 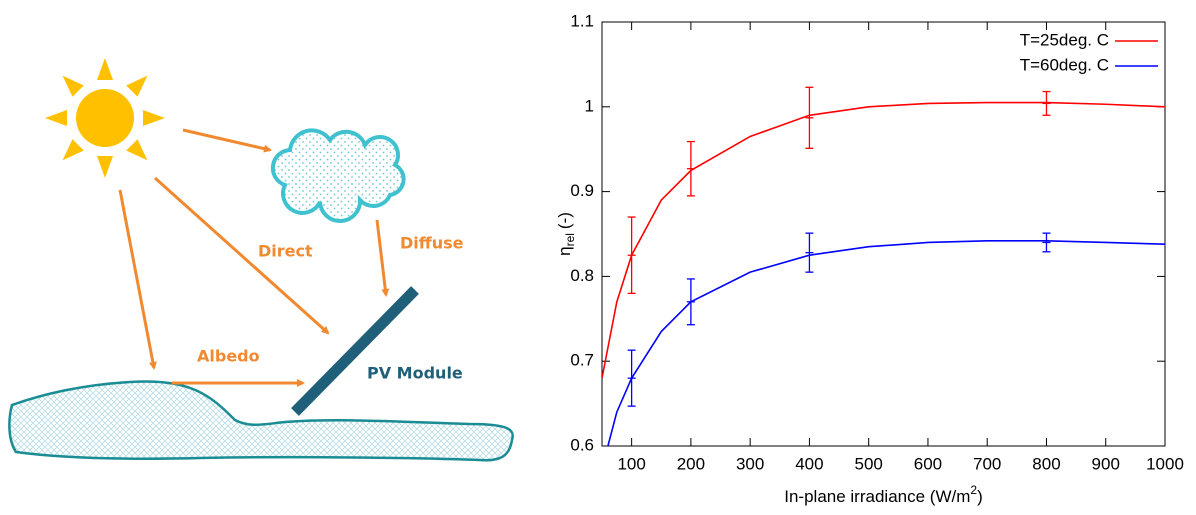 What do you see at coordinates (582, 444) in the screenshot?
I see `y-tick-label: 0.6` at bounding box center [582, 444].